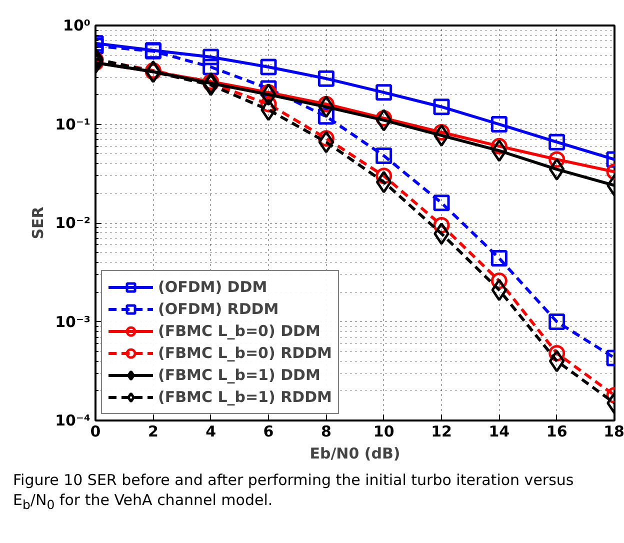  I want to click on y-tick-label: 10⁻², so click(73, 223).